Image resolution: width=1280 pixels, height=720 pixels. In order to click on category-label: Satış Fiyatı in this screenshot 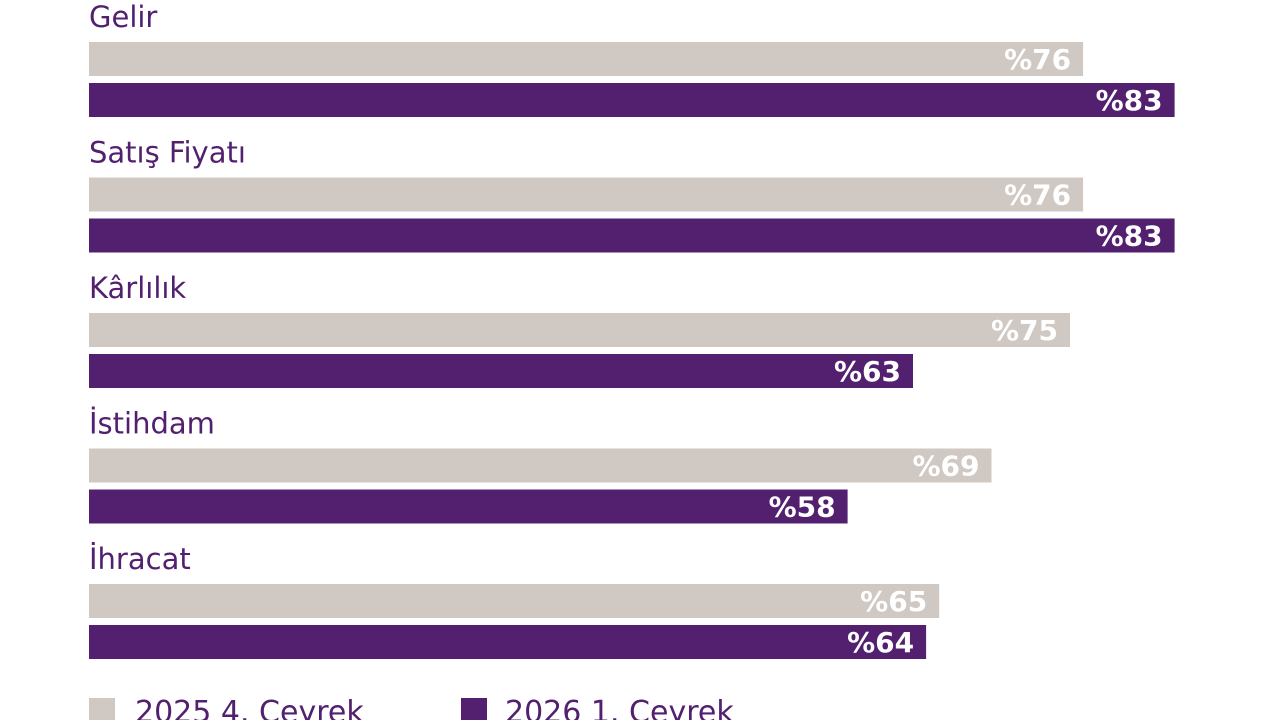, I will do `click(167, 153)`.